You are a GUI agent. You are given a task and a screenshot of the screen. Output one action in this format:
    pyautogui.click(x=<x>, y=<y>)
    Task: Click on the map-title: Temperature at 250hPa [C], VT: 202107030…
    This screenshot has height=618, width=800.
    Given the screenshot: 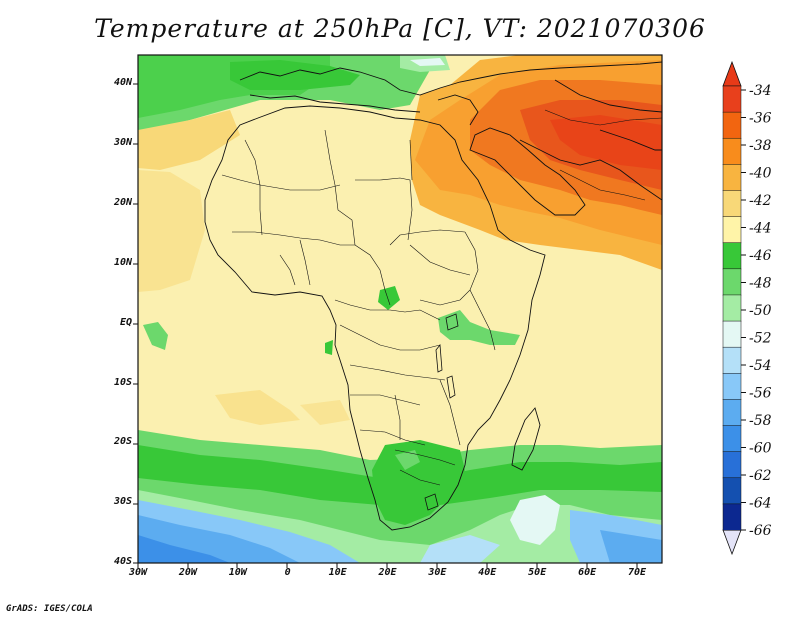 What is the action you would take?
    pyautogui.click(x=400, y=28)
    